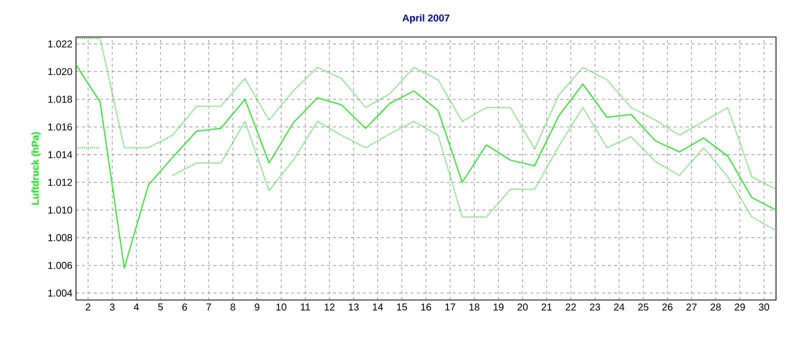 The image size is (800, 350). What do you see at coordinates (60, 182) in the screenshot?
I see `y-tick-label: 1.012` at bounding box center [60, 182].